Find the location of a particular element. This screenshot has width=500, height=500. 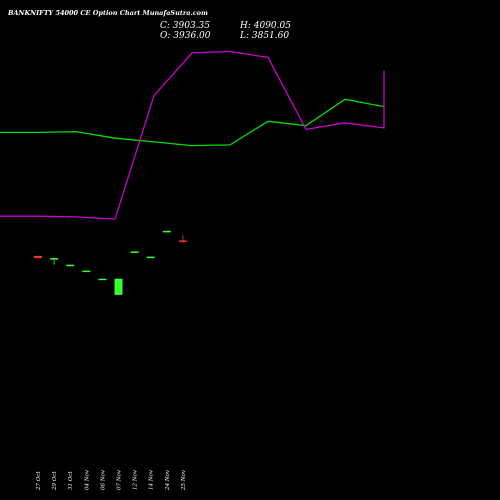

x-tick-label: 12 Nov is located at coordinates (136, 479).